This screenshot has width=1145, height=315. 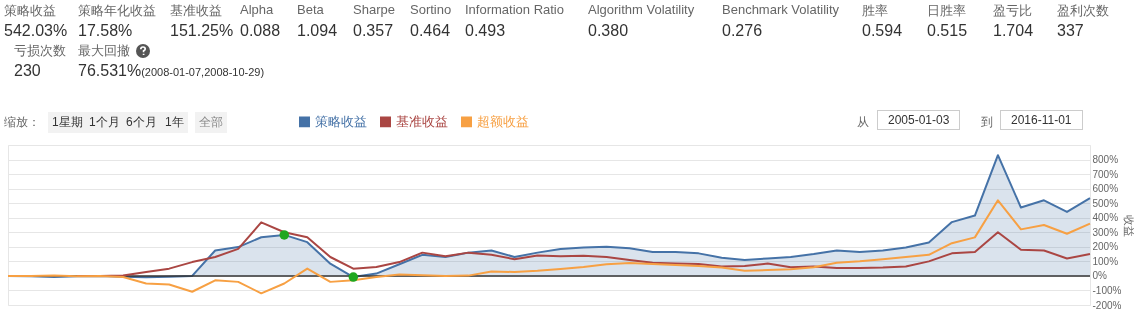 What do you see at coordinates (1105, 247) in the screenshot?
I see `y-tick-label: 200%` at bounding box center [1105, 247].